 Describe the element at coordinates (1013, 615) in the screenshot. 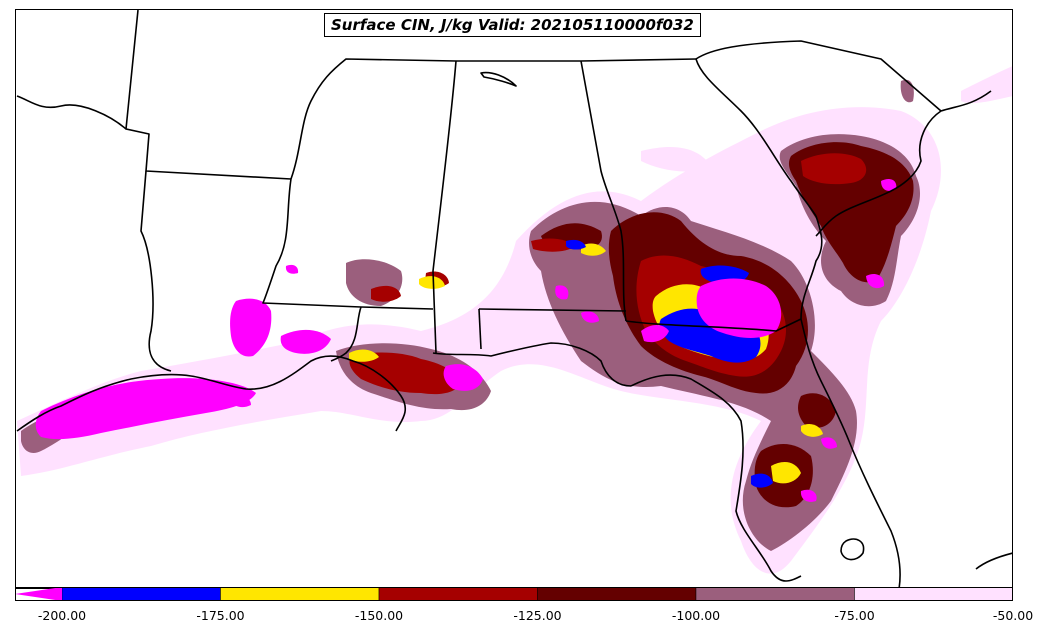

I see `colorbar-tick-label: -50.00` at that location.